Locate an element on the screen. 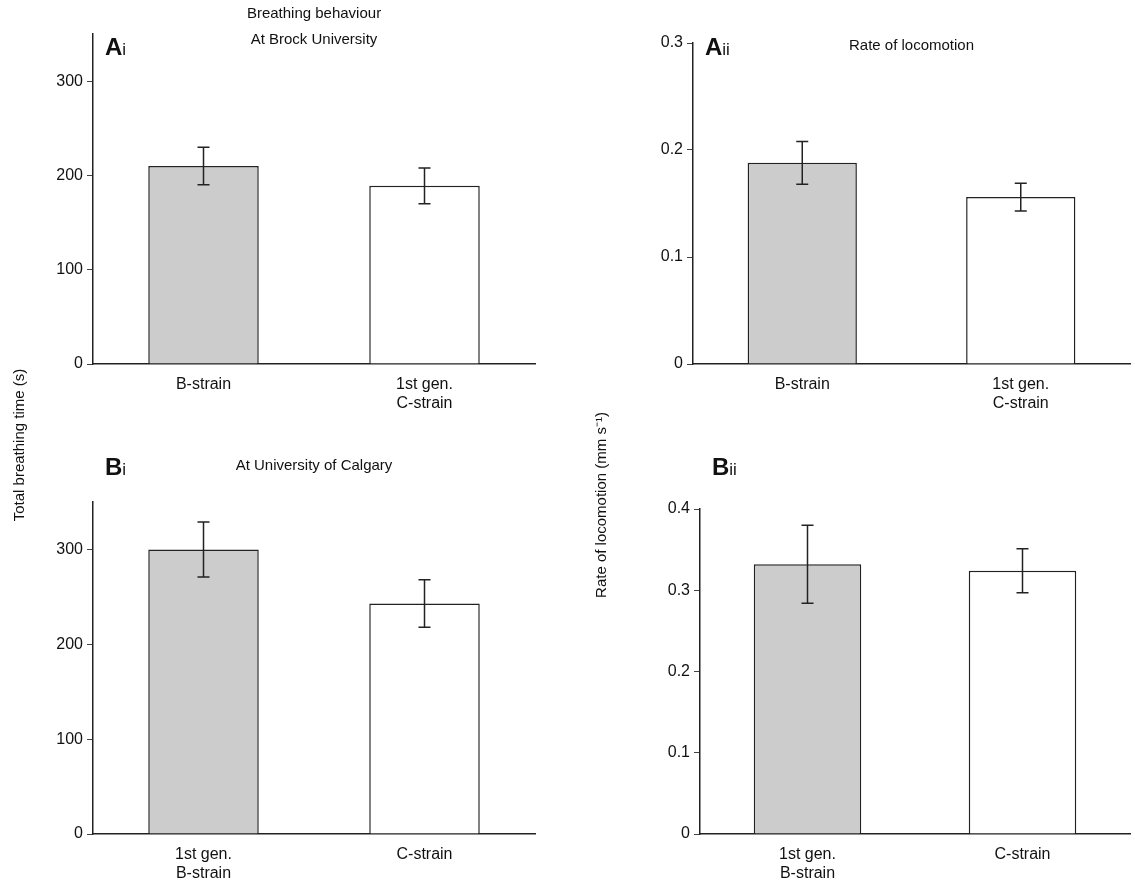 The image size is (1135, 888). y-axis-title: Total breathing time (s) is located at coordinates (18, 445).